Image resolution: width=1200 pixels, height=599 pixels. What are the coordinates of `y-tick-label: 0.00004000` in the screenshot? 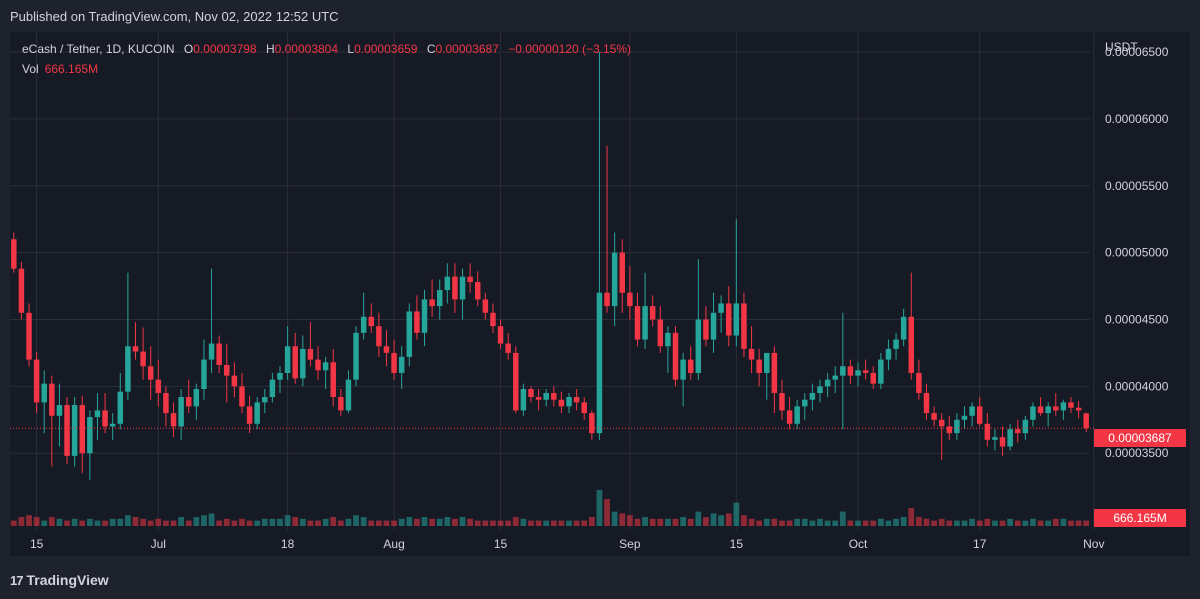 It's located at (1137, 386).